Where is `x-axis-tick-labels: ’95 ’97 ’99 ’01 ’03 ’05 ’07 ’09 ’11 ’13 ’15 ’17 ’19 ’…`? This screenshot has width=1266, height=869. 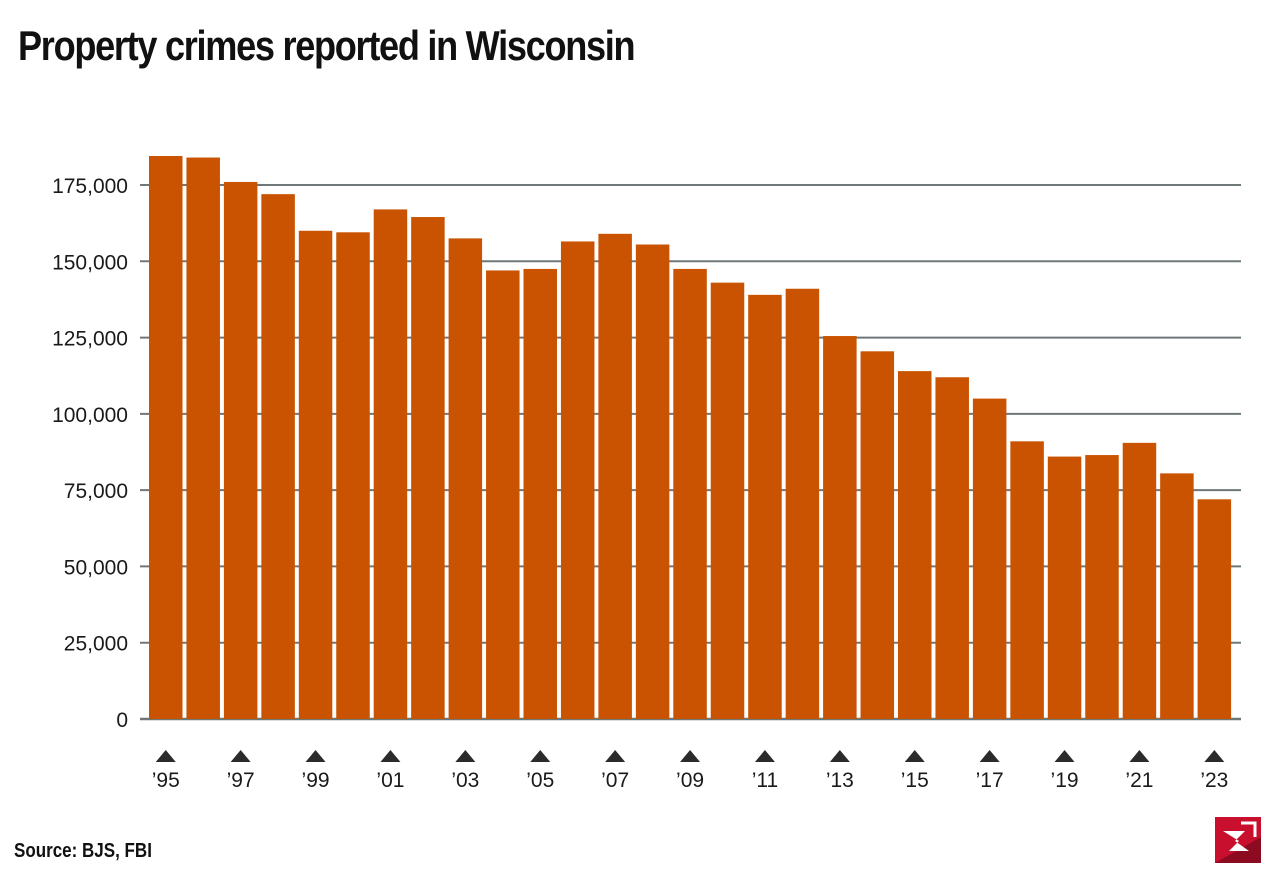
x-axis-tick-labels: ’95 ’97 ’99 ’01 ’03 ’05 ’07 ’09 ’11 ’13 ’15 ’17 ’19 ’… is located at coordinates (690, 771).